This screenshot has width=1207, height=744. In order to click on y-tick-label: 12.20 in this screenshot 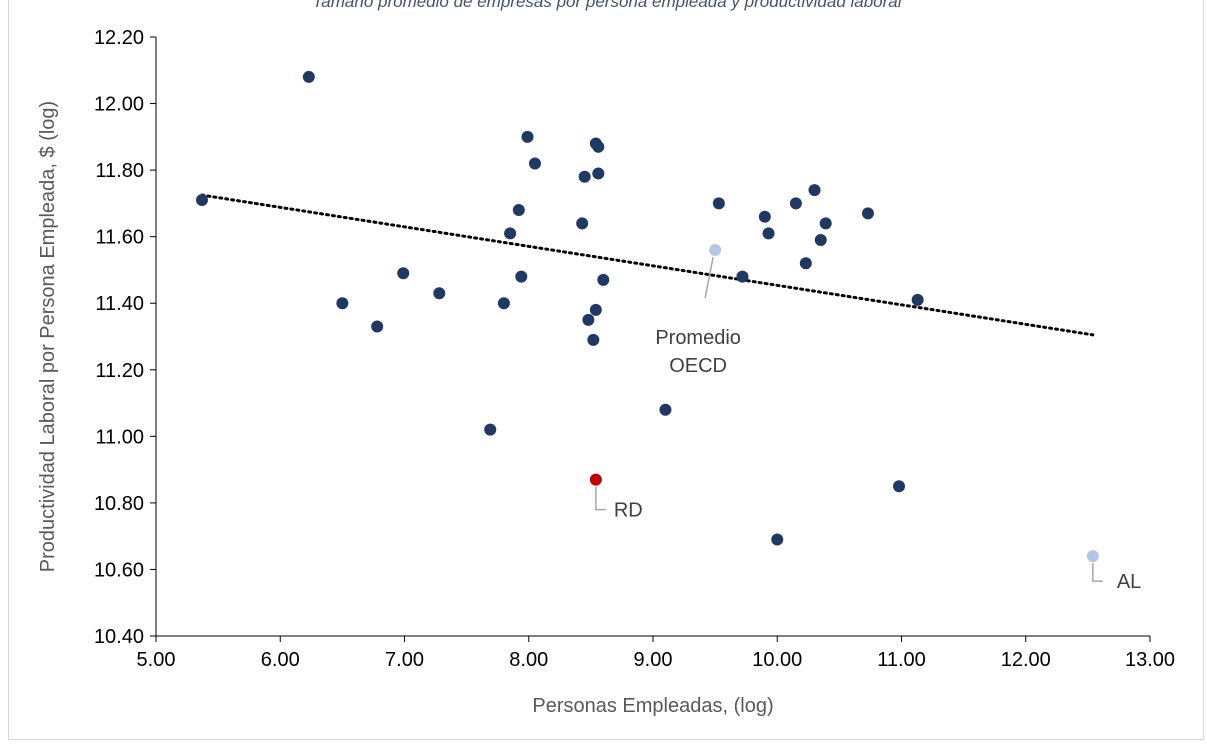, I will do `click(119, 38)`.